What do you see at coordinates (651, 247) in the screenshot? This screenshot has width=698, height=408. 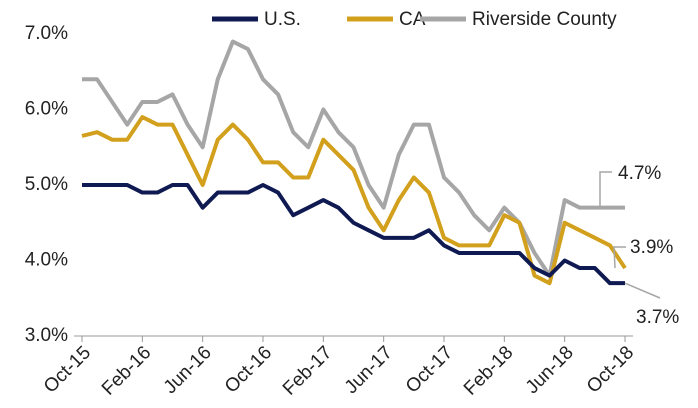 I see `annotation: 3.9%` at bounding box center [651, 247].